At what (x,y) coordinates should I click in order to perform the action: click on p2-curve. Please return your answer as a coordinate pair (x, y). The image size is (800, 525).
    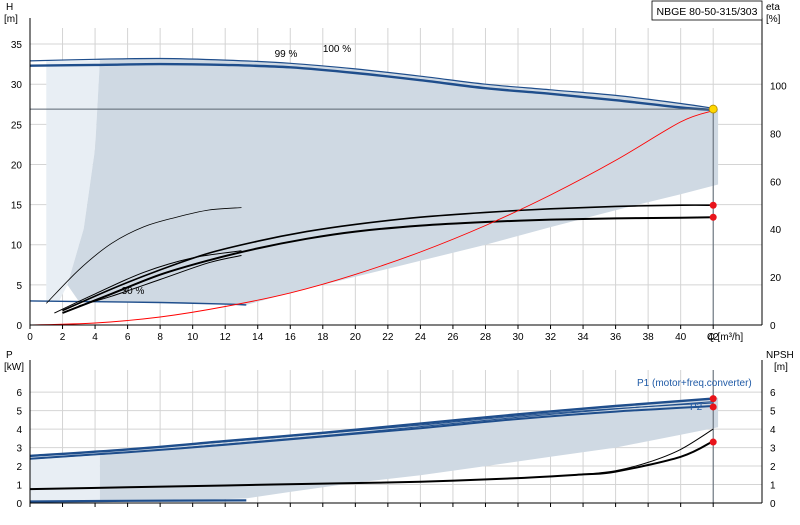
    Looking at the image, I should click on (371, 432).